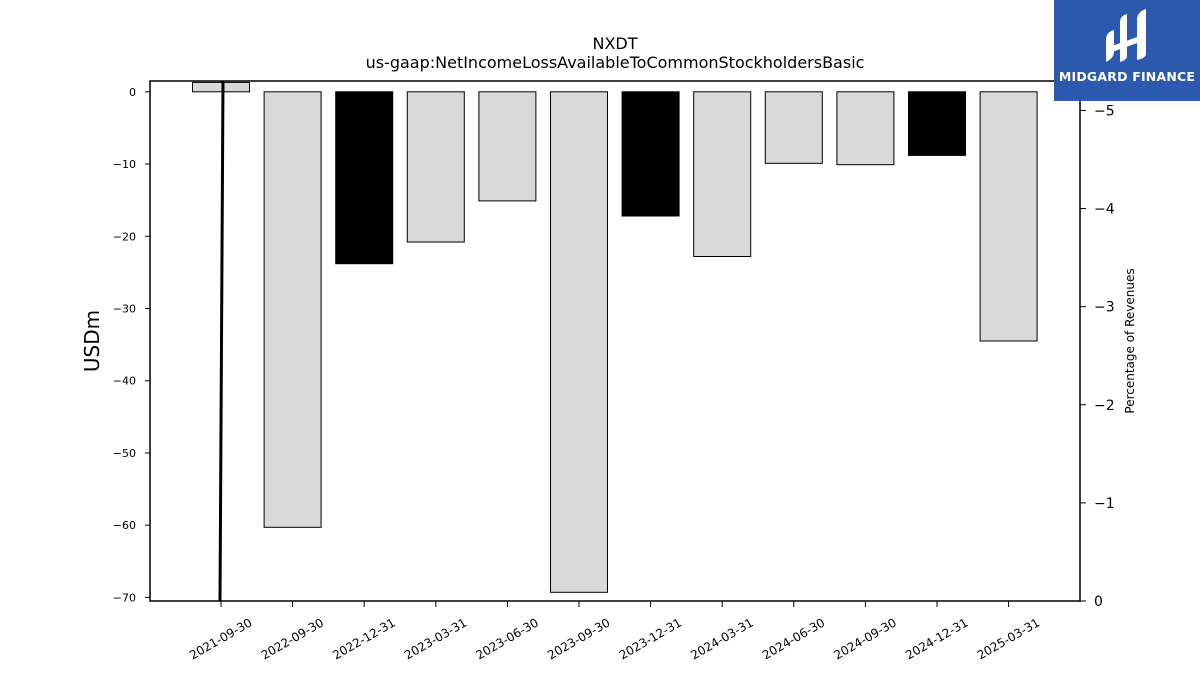 The height and width of the screenshot is (675, 1200). Describe the element at coordinates (578, 638) in the screenshot. I see `x-tick-label: 2023-09-30` at that location.